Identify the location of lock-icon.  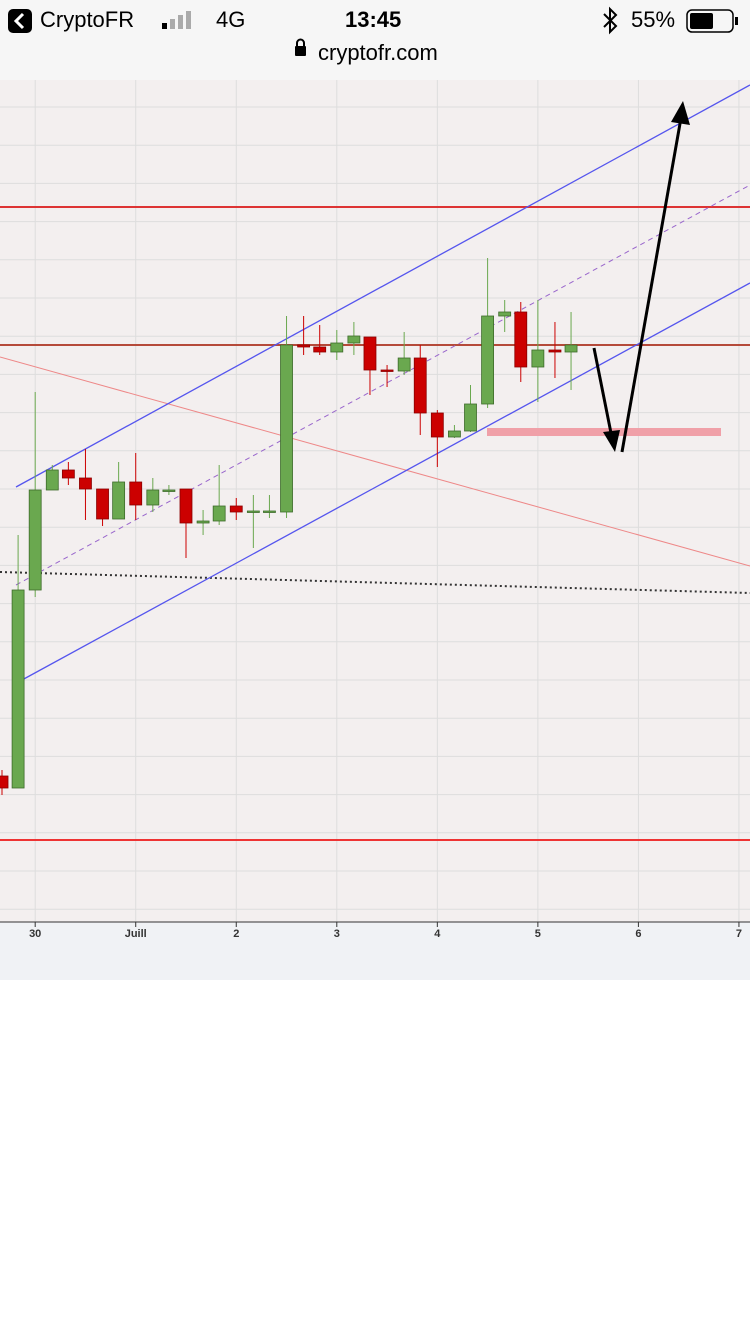
(300, 51).